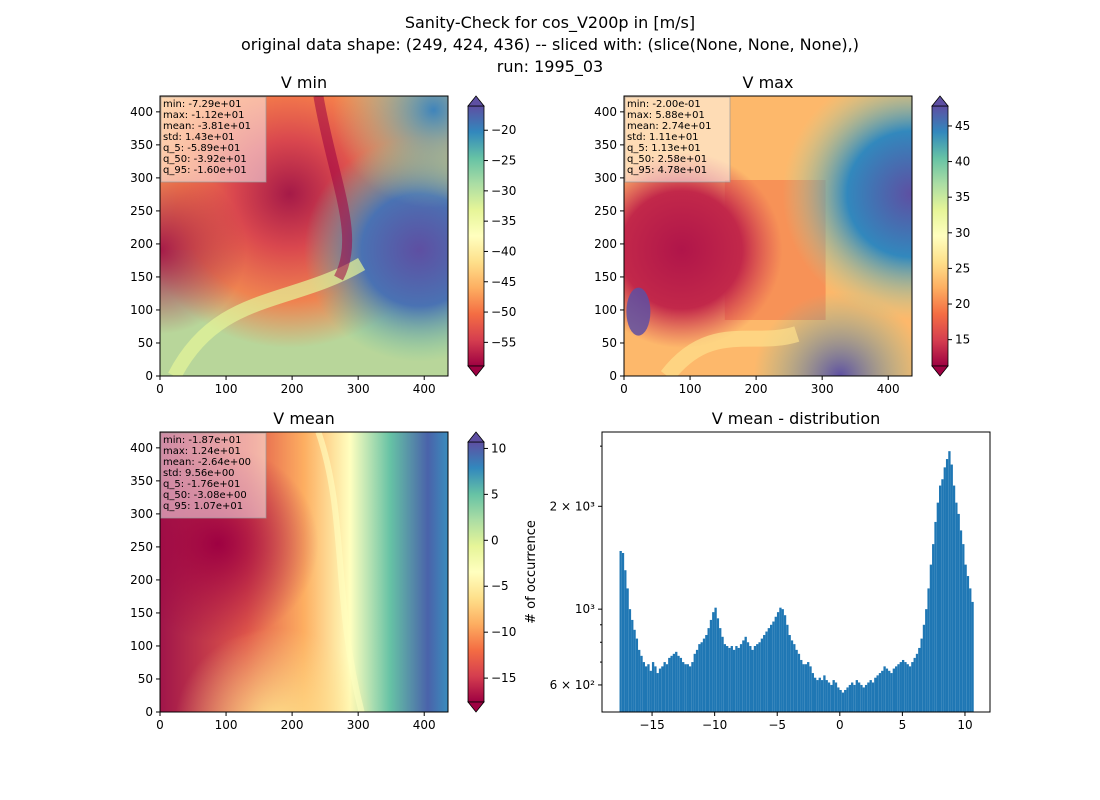  I want to click on x-tick-label: −10, so click(714, 725).